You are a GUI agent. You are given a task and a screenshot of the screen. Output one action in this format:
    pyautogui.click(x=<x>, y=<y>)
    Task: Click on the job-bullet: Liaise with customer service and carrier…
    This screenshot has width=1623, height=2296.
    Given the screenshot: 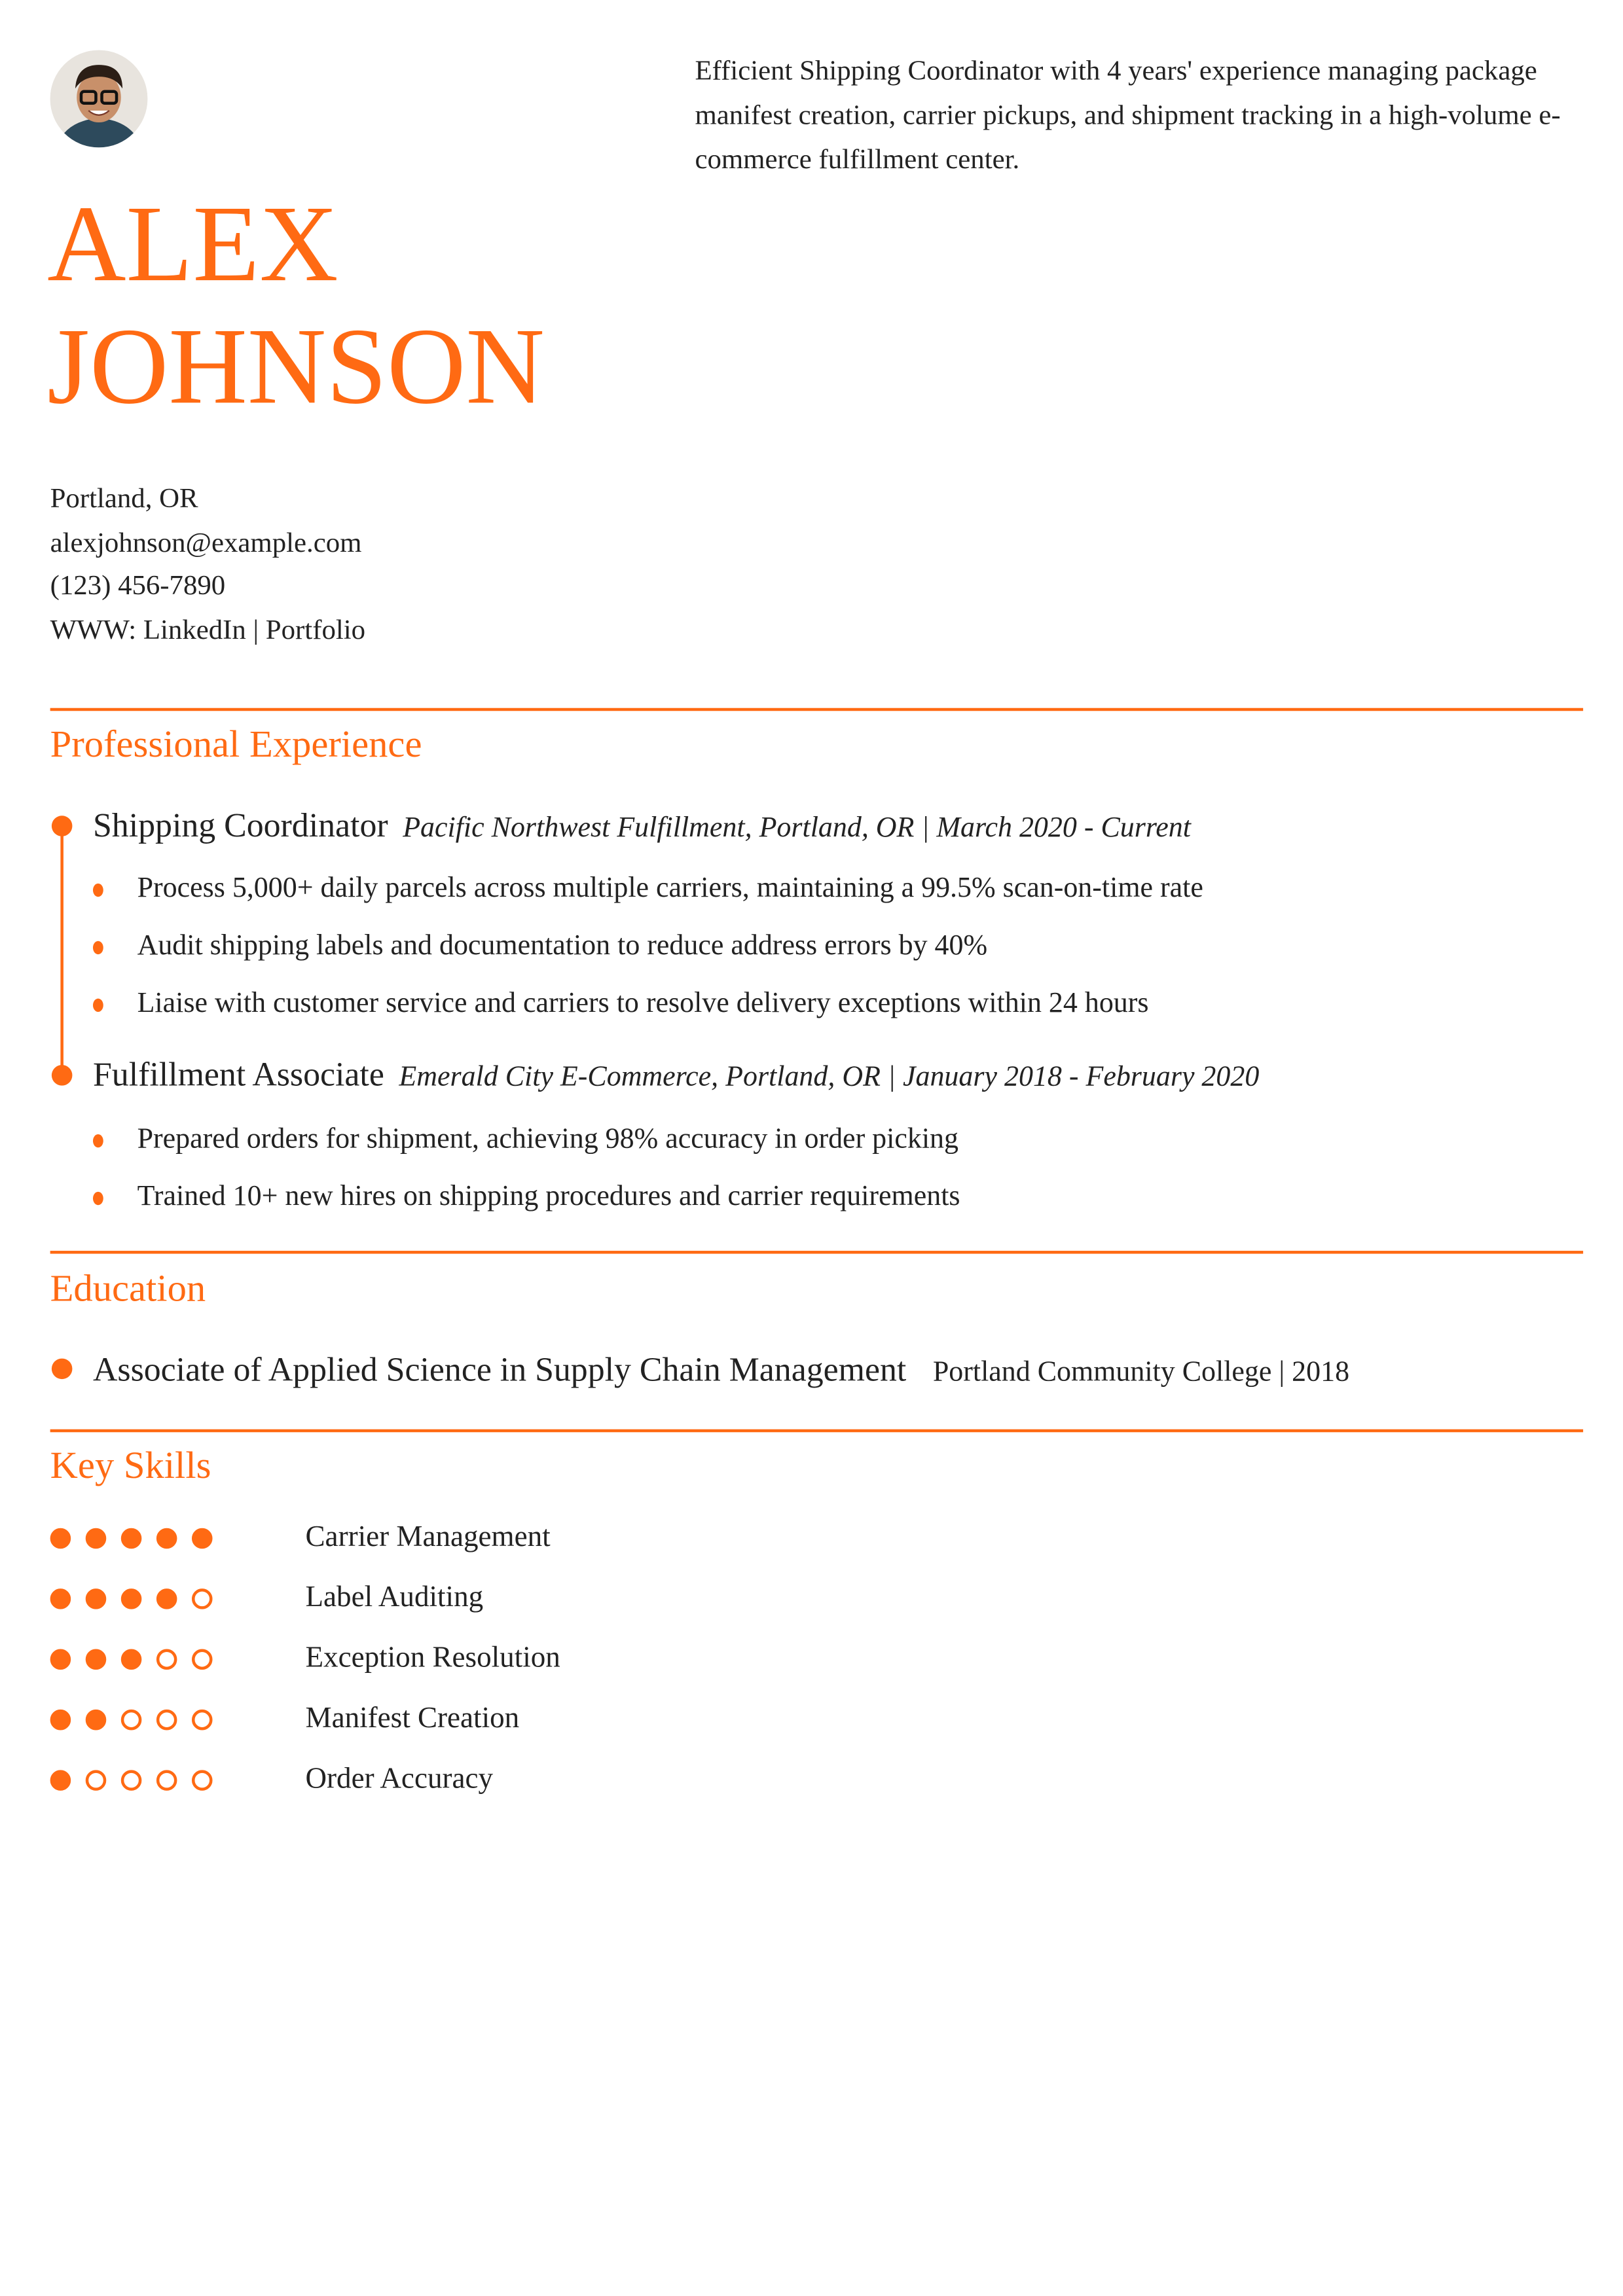 What is the action you would take?
    pyautogui.click(x=643, y=1004)
    